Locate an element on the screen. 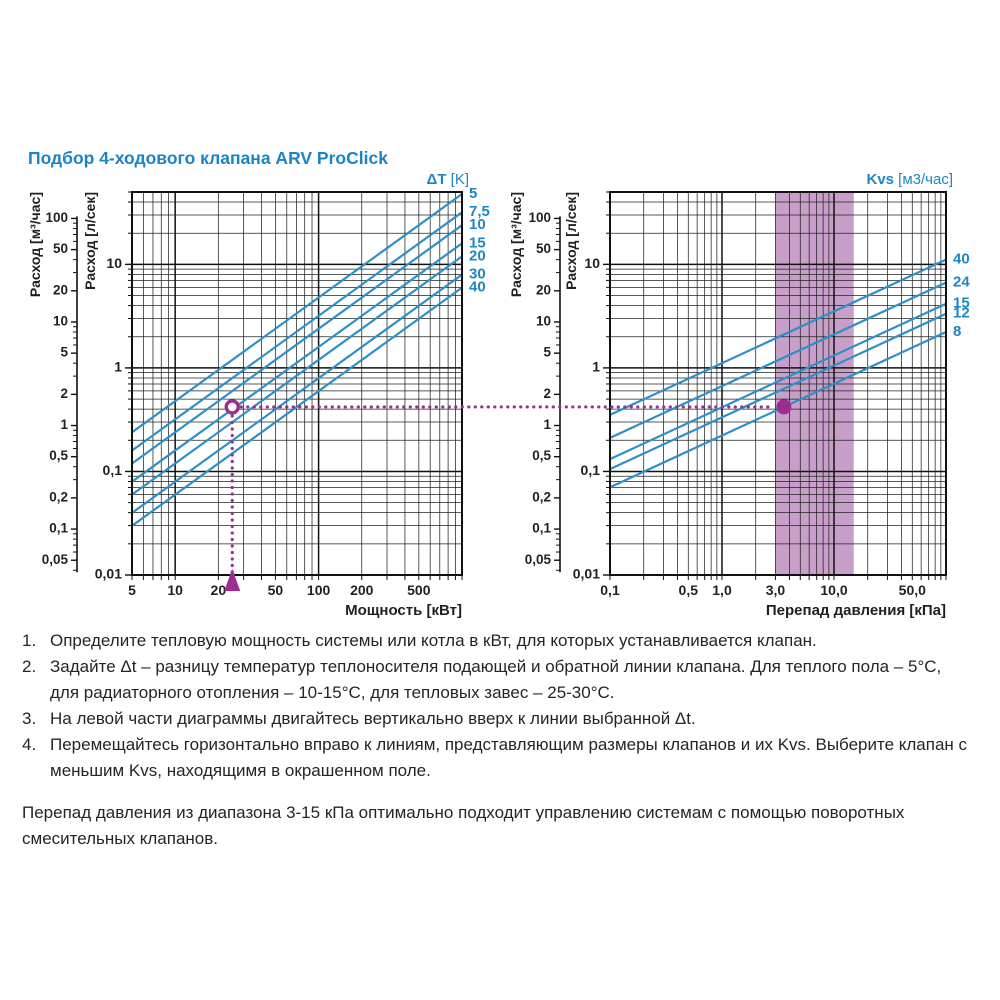  x-tick-label: 0,1 is located at coordinates (610, 590).